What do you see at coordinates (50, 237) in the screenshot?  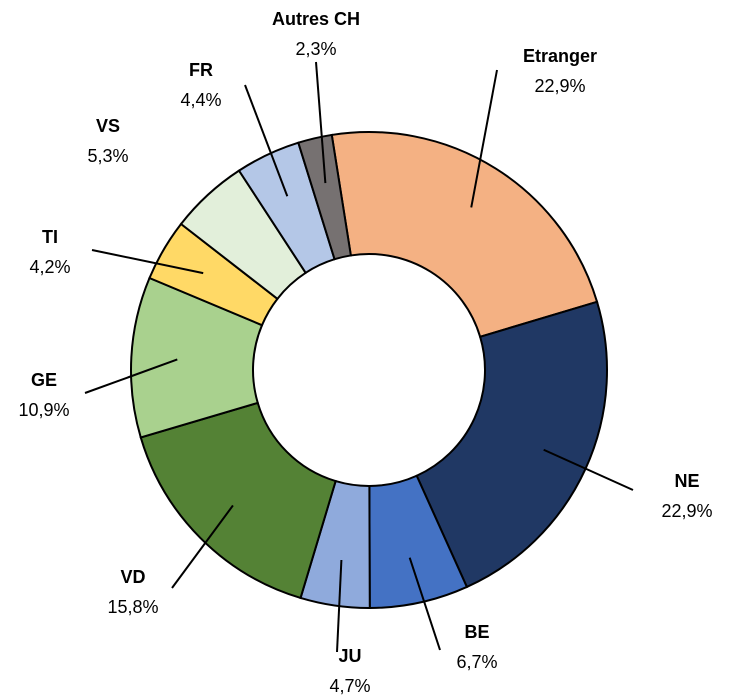 I see `slice-name: TI` at bounding box center [50, 237].